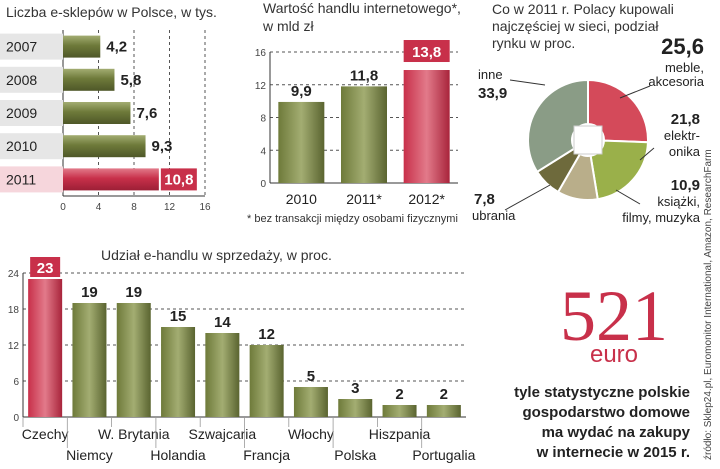 Image resolution: width=720 pixels, height=469 pixels. Describe the element at coordinates (16, 382) in the screenshot. I see `share-y-tick: 6` at that location.